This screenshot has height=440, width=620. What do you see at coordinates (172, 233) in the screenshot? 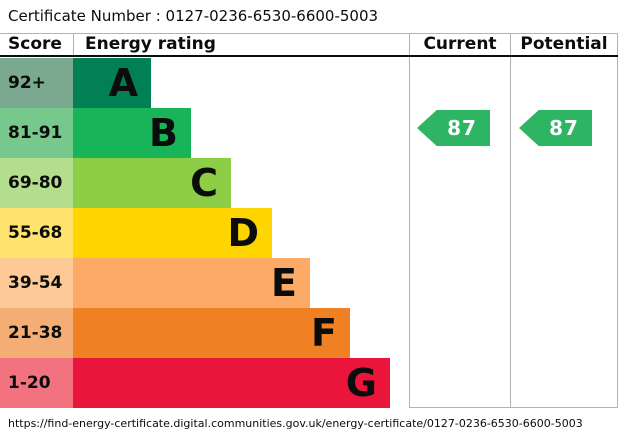
I see `band-bar: D` at bounding box center [172, 233].